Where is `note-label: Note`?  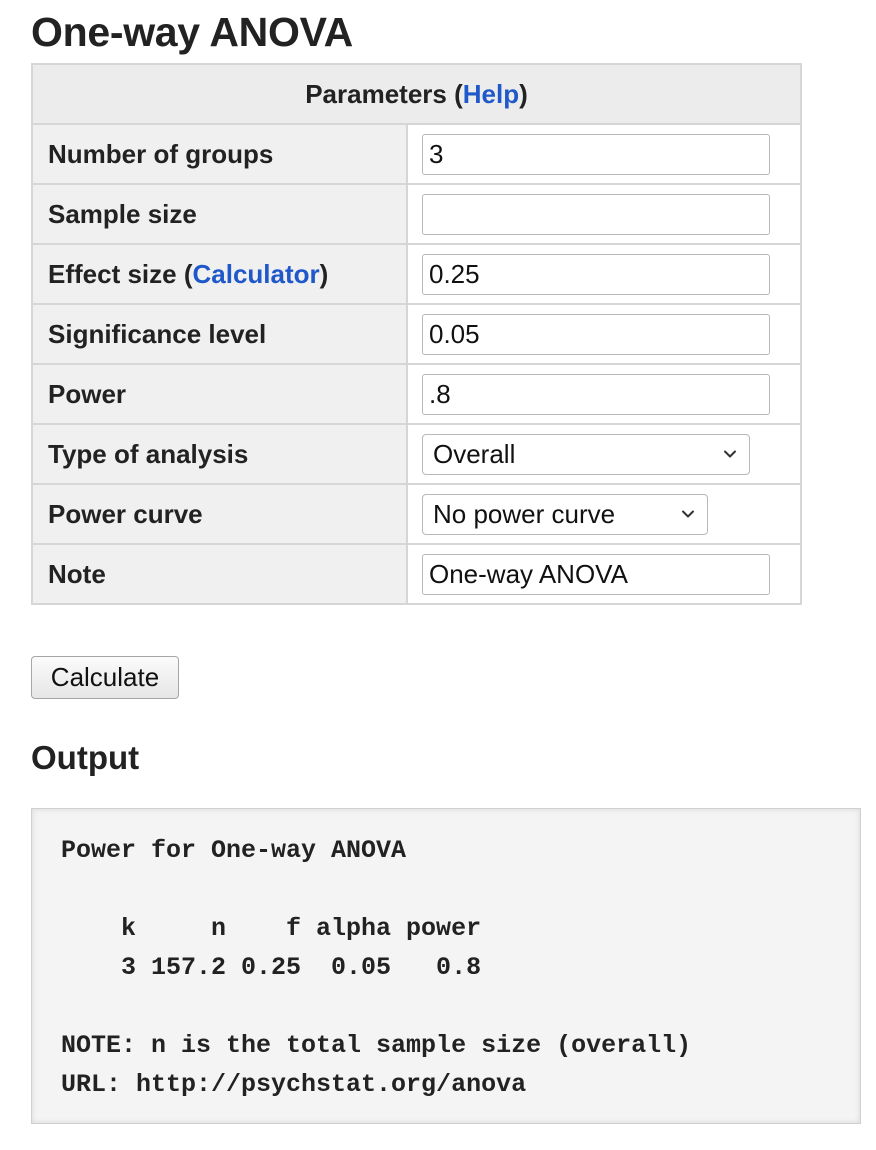 note-label: Note is located at coordinates (219, 574).